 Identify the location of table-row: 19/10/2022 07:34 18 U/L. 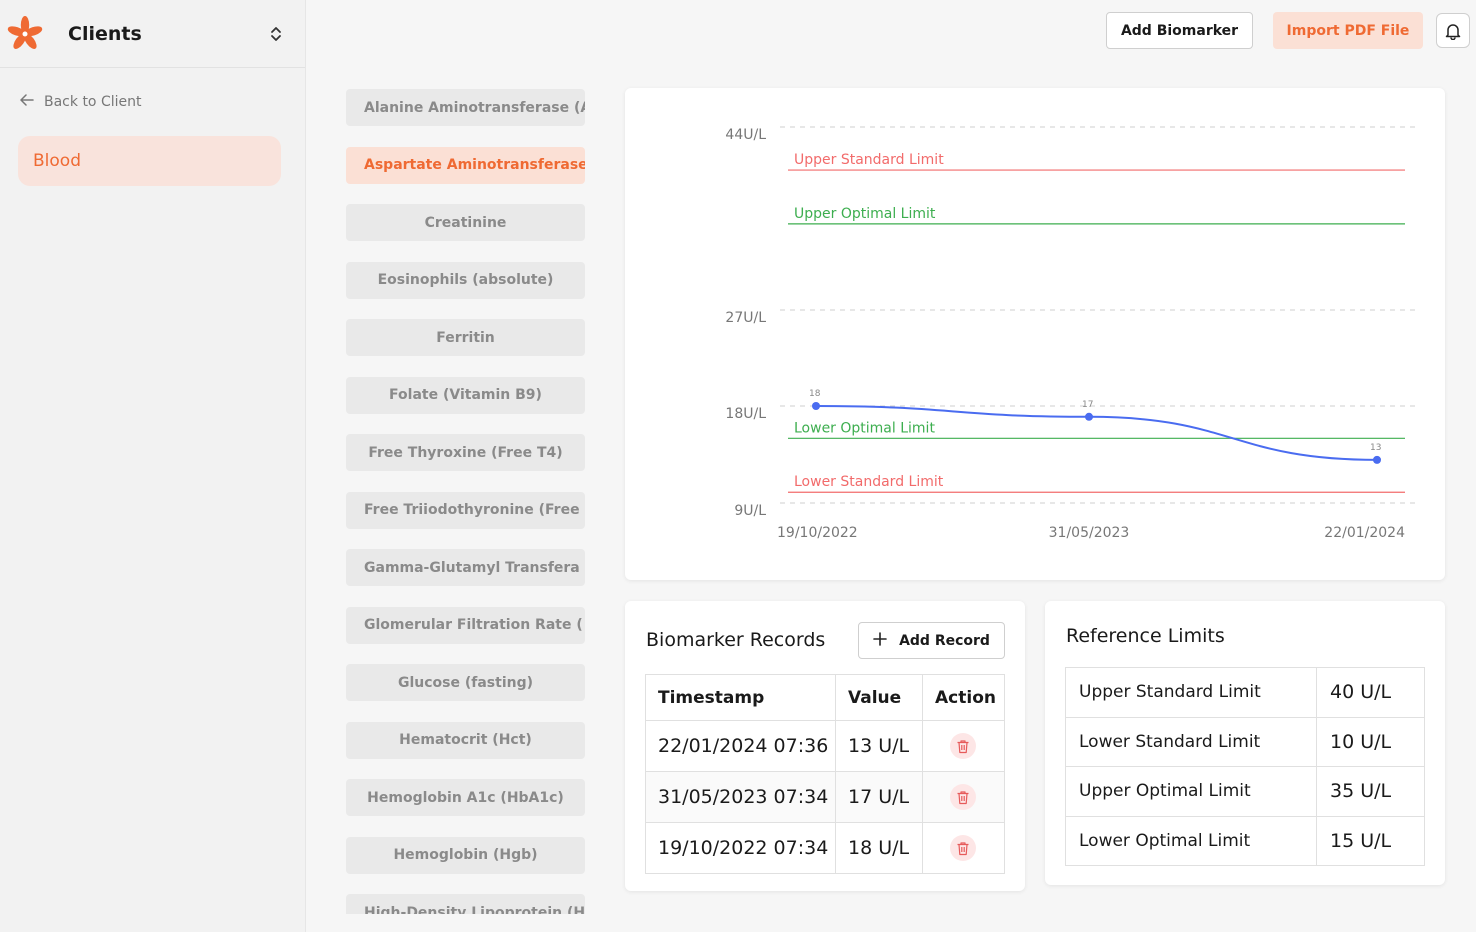
(825, 848).